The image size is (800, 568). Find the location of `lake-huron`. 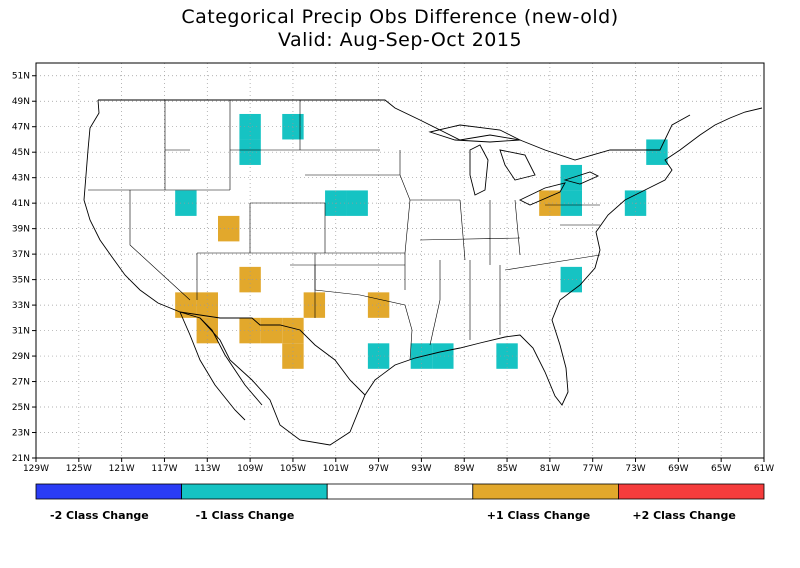

lake-huron is located at coordinates (517, 165).